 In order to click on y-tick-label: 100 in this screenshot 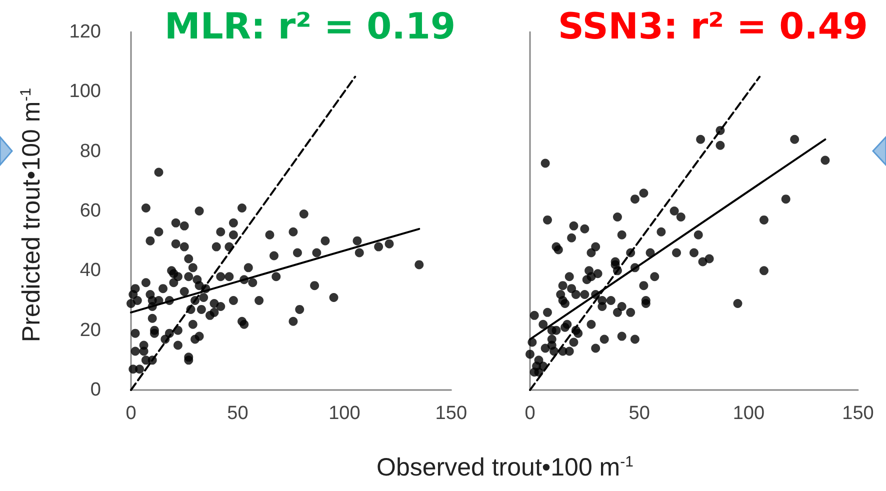, I will do `click(85, 91)`.